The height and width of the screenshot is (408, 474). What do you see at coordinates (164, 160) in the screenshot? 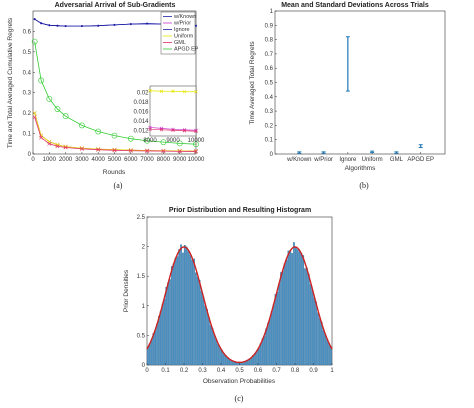
I see `panel-a-xtick-label: 8000` at bounding box center [164, 160].